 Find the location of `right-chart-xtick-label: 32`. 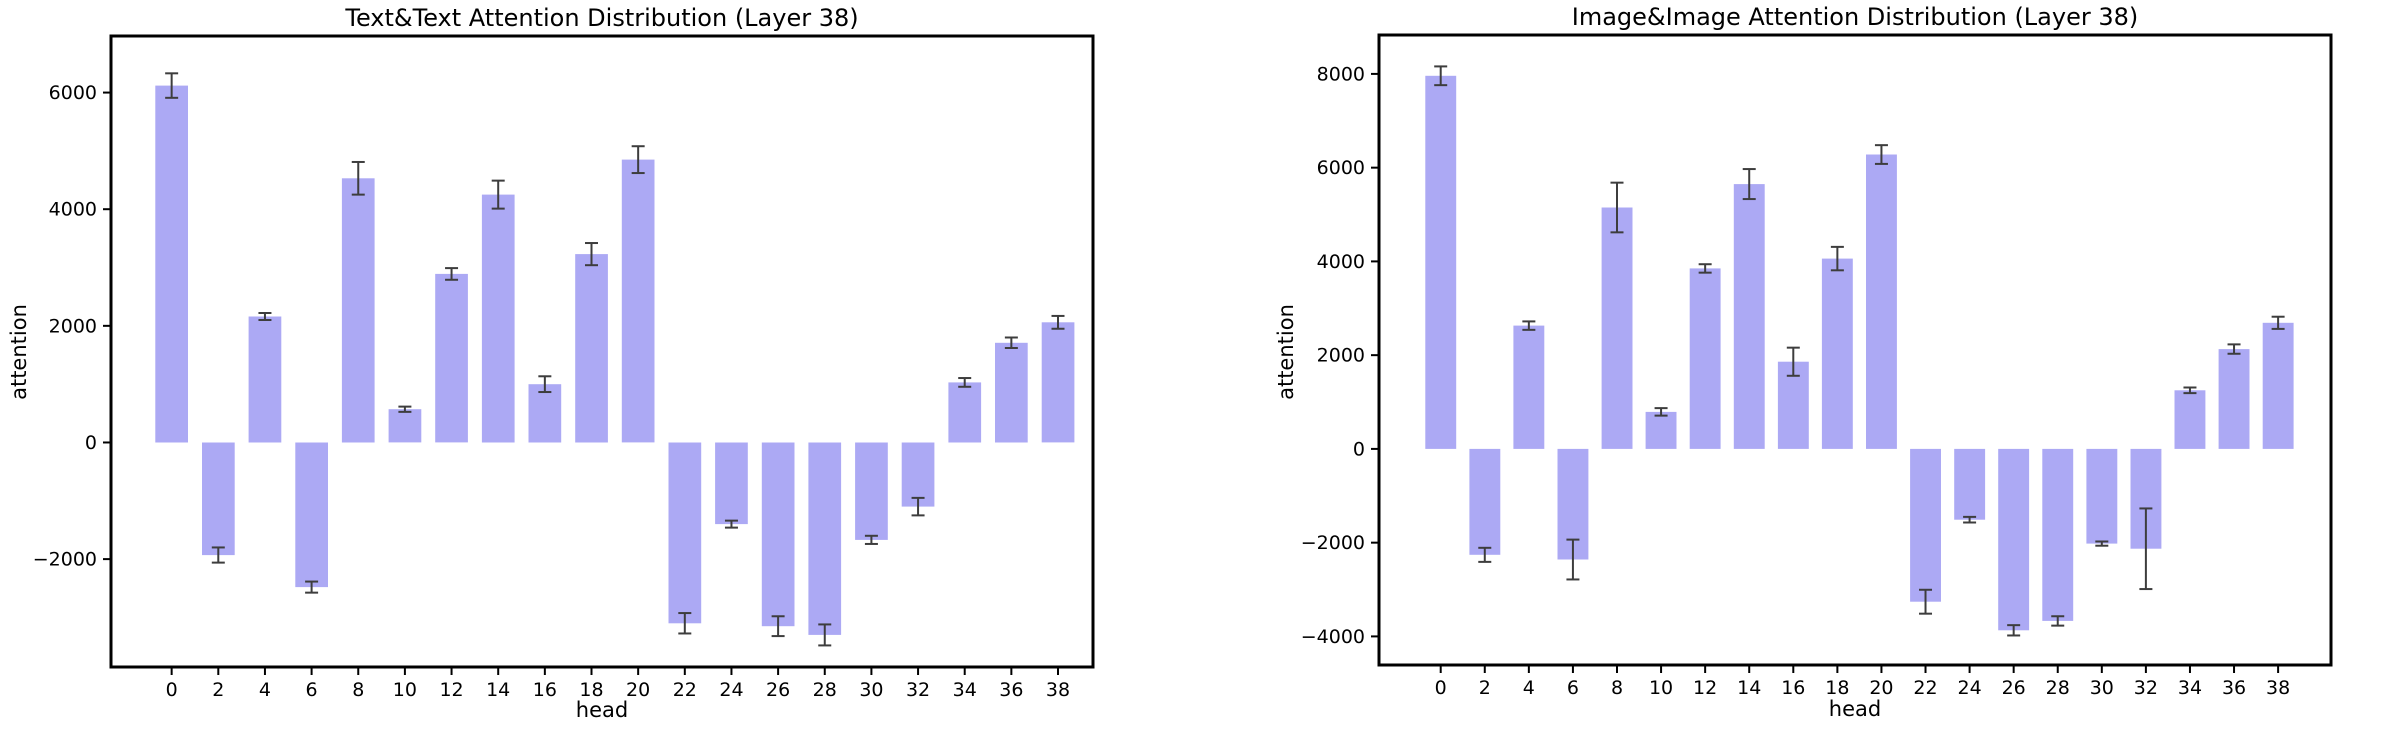

right-chart-xtick-label: 32 is located at coordinates (2146, 688).